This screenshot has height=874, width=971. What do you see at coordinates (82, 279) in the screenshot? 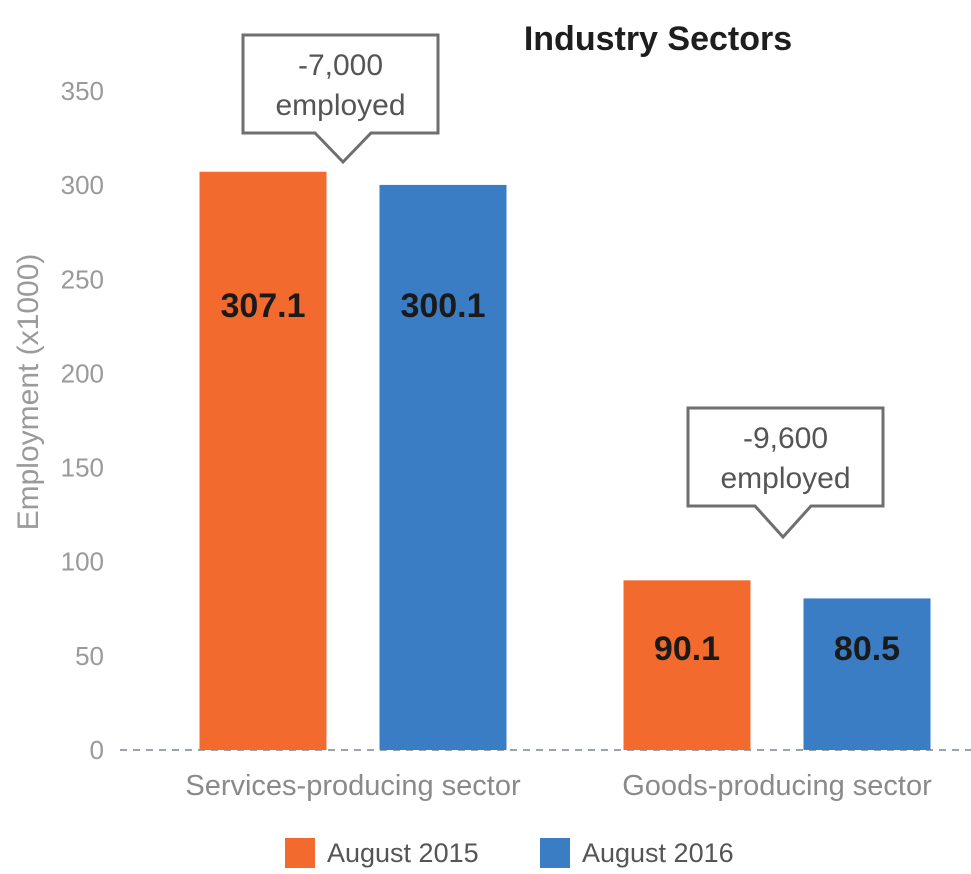
I see `y-tick-label: 250` at bounding box center [82, 279].